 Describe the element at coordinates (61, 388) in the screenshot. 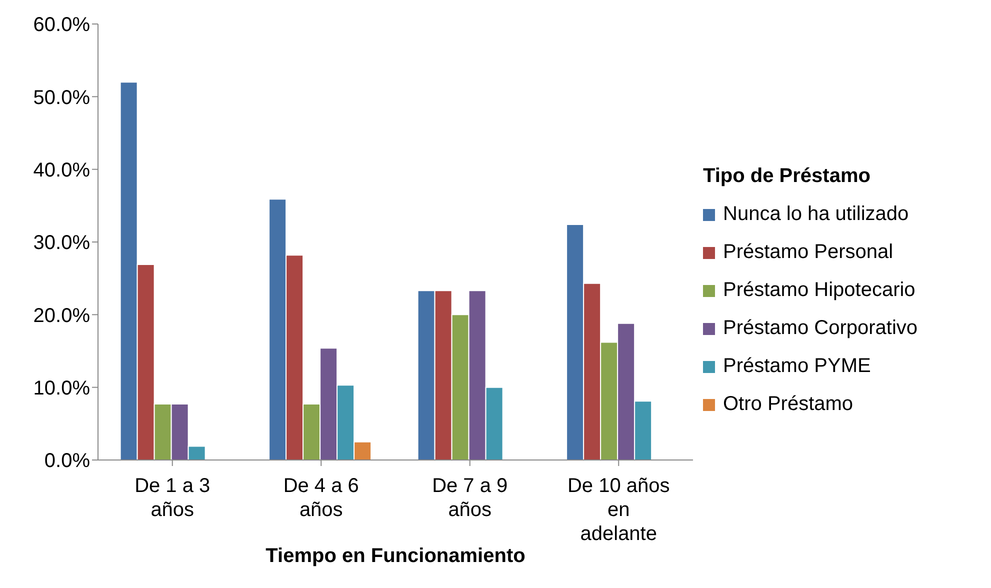

I see `y-tick-label: 10.0%` at that location.